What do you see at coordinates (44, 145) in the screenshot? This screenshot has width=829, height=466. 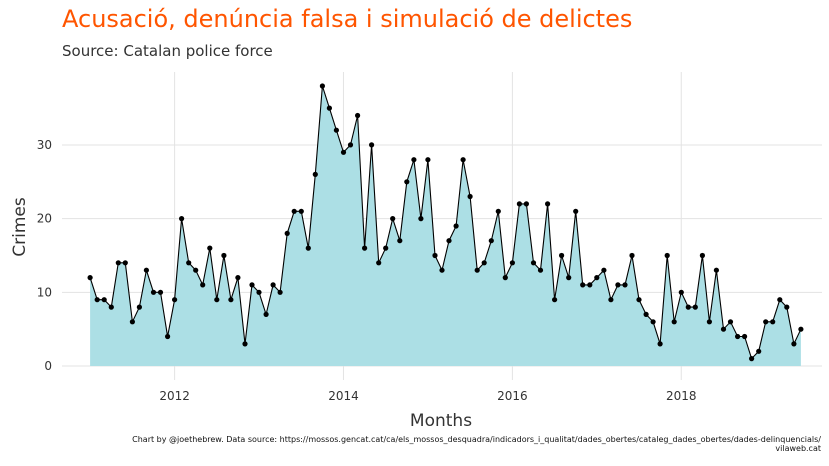 I see `y-tick-label: 30` at bounding box center [44, 145].